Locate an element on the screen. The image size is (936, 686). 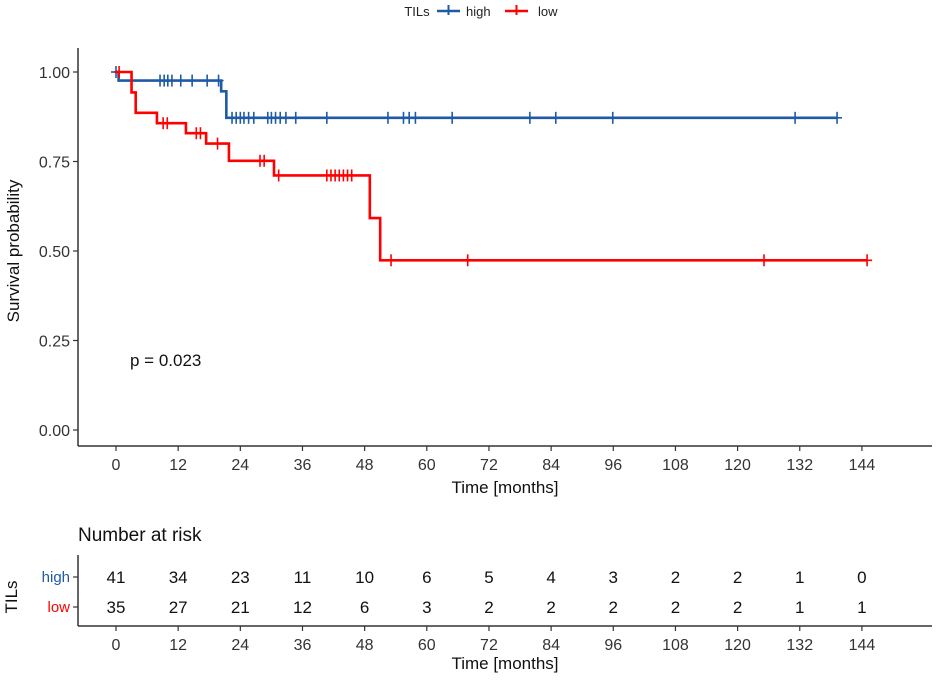
risk-count-low: 27 is located at coordinates (178, 607).